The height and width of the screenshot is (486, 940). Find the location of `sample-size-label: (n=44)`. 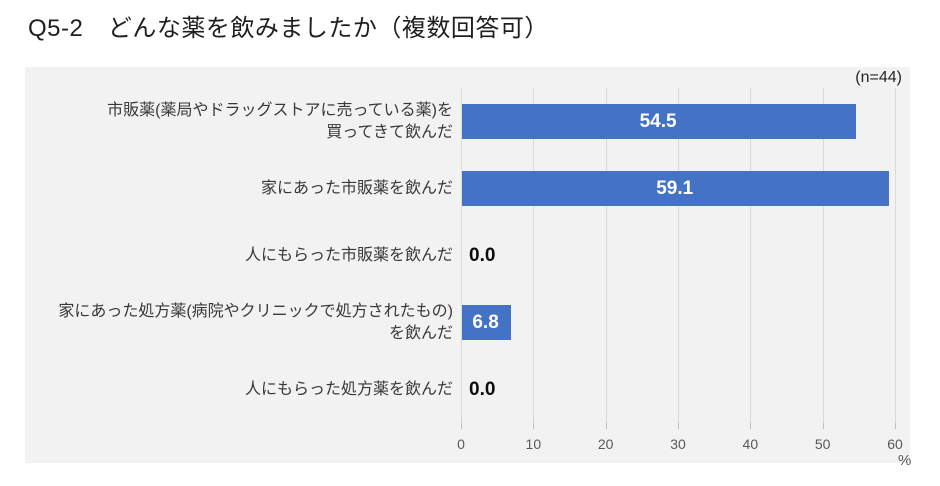

sample-size-label: (n=44) is located at coordinates (878, 77).